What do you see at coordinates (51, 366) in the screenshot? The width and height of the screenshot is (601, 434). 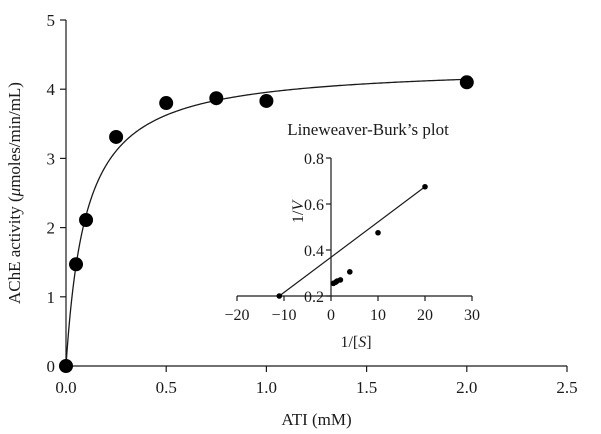 I see `y-tick-label: 0` at bounding box center [51, 366].